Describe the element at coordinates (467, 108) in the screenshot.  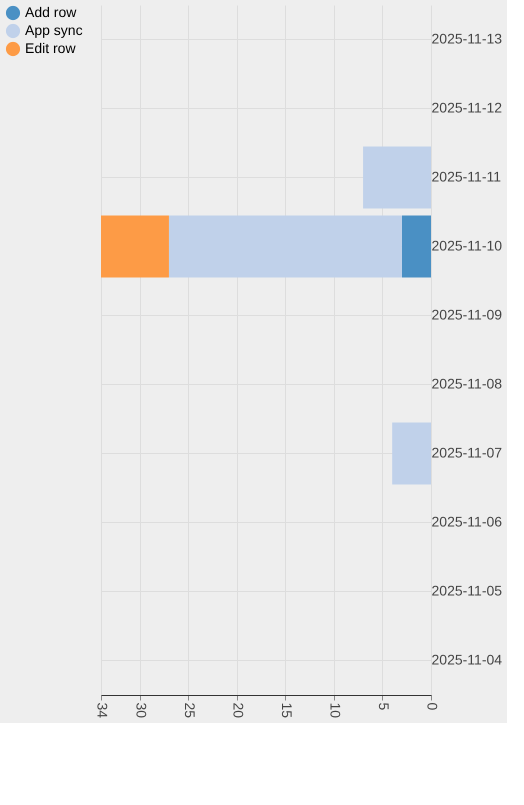
I see `y-tick-label: 2025-11-12` at that location.